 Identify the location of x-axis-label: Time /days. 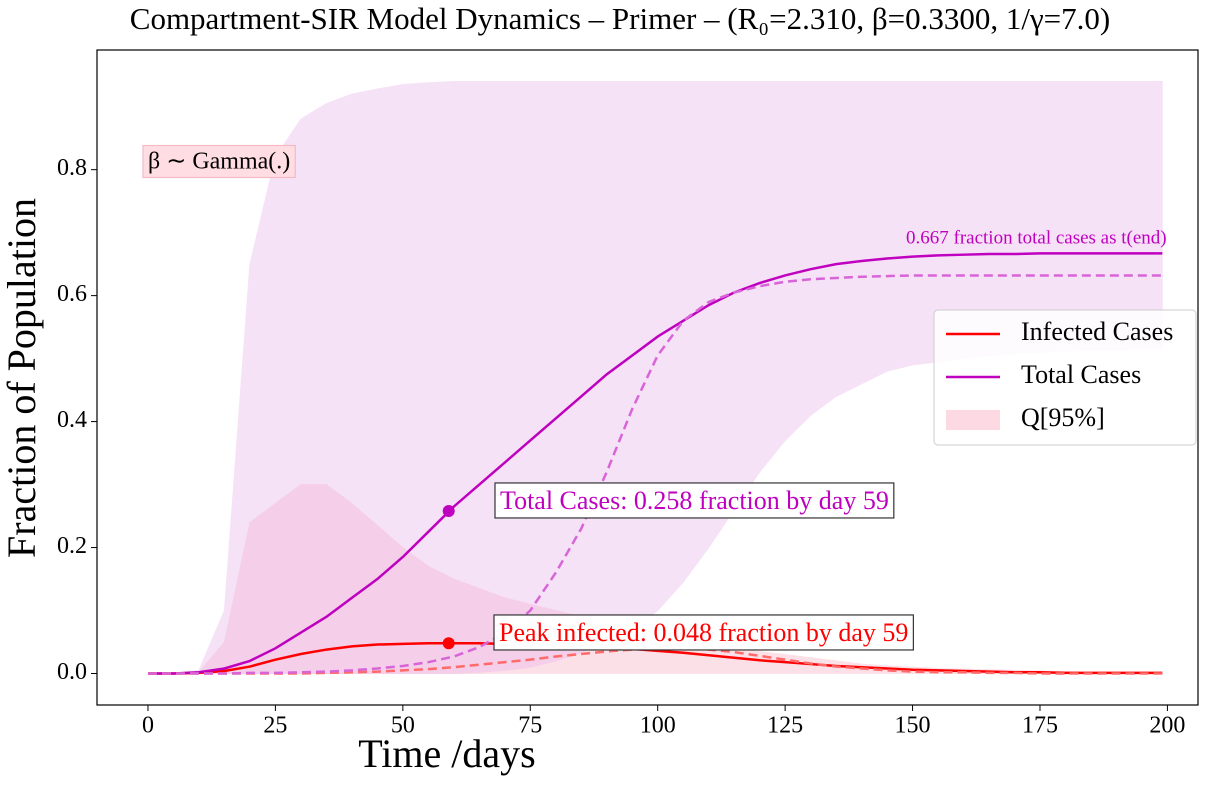
(446, 753).